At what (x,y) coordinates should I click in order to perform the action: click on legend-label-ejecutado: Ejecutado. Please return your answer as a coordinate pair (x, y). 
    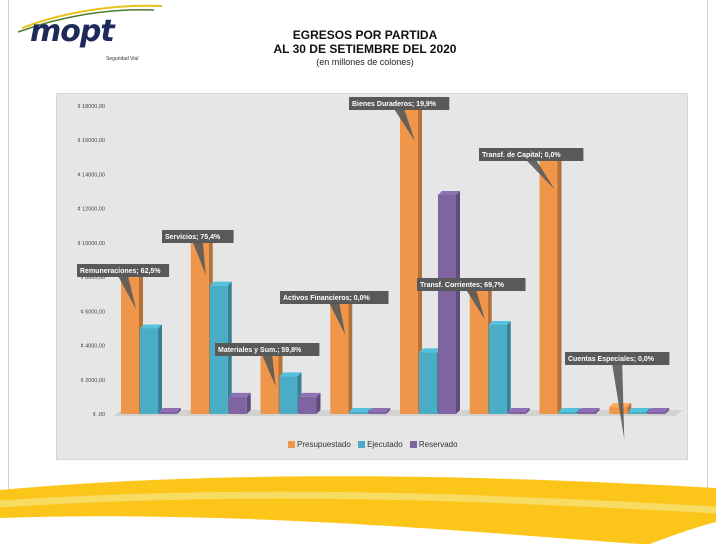
    Looking at the image, I should click on (385, 444).